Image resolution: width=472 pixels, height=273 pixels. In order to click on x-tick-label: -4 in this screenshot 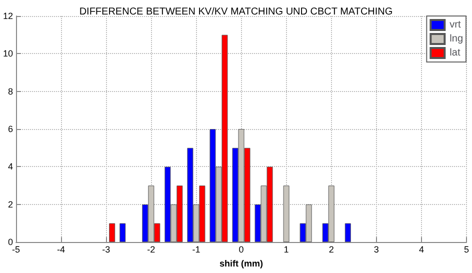, I will do `click(61, 249)`.